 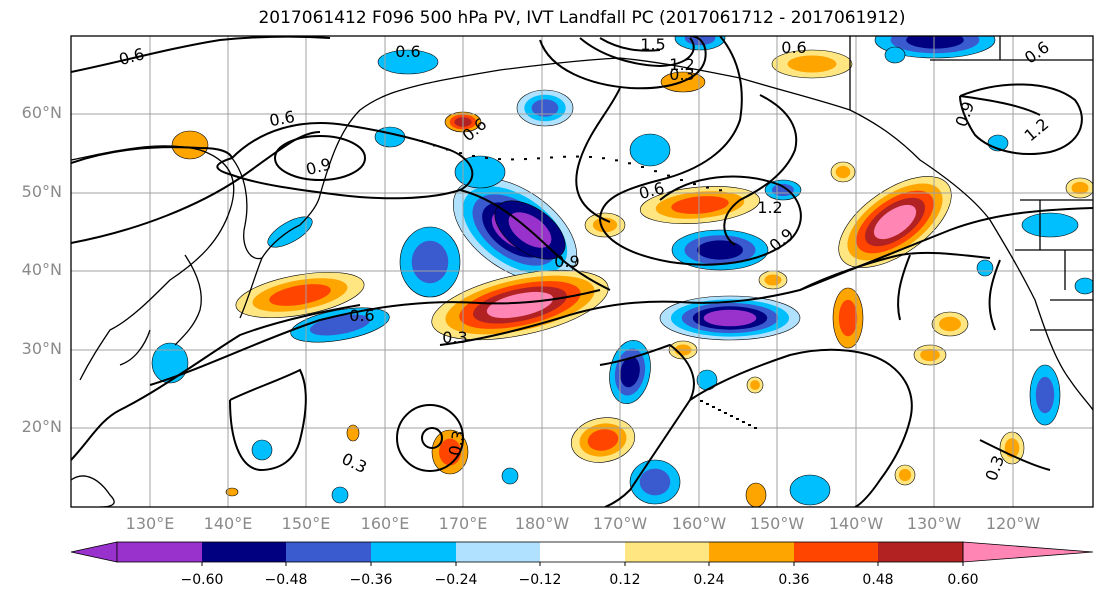 What do you see at coordinates (963, 580) in the screenshot?
I see `colorbar-tick-label: 0.60` at bounding box center [963, 580].